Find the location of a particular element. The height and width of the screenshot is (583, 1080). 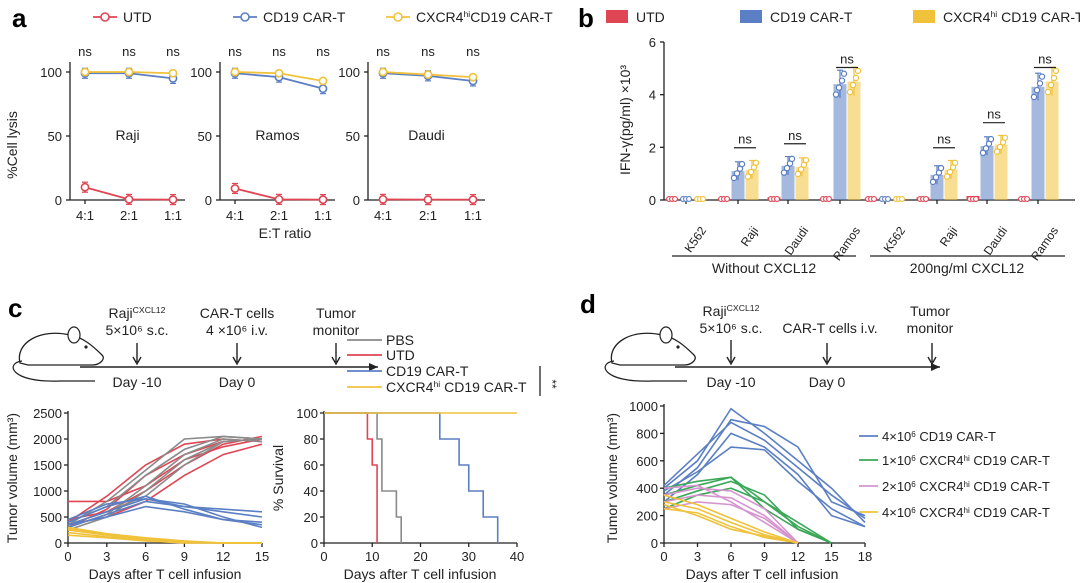

legend-d-label-1-part: hi is located at coordinates (966, 458).